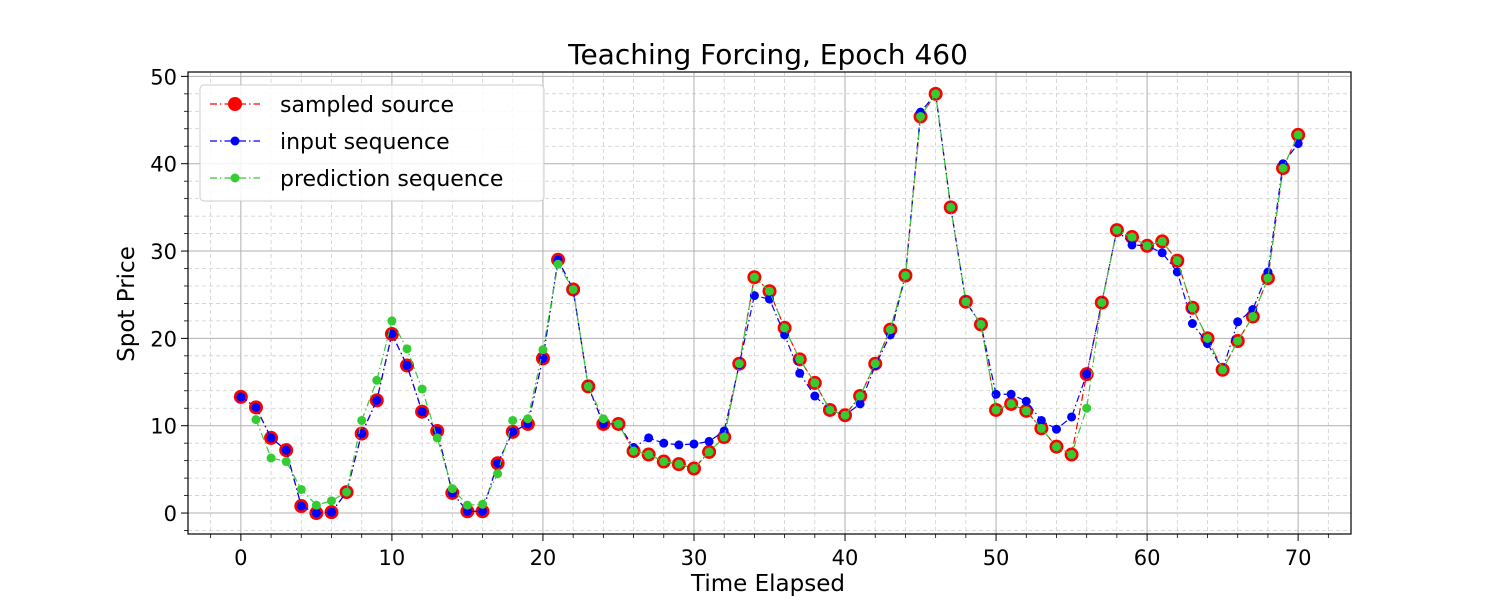 The image size is (1500, 605). Describe the element at coordinates (1298, 558) in the screenshot. I see `x-tick-label: 70` at that location.